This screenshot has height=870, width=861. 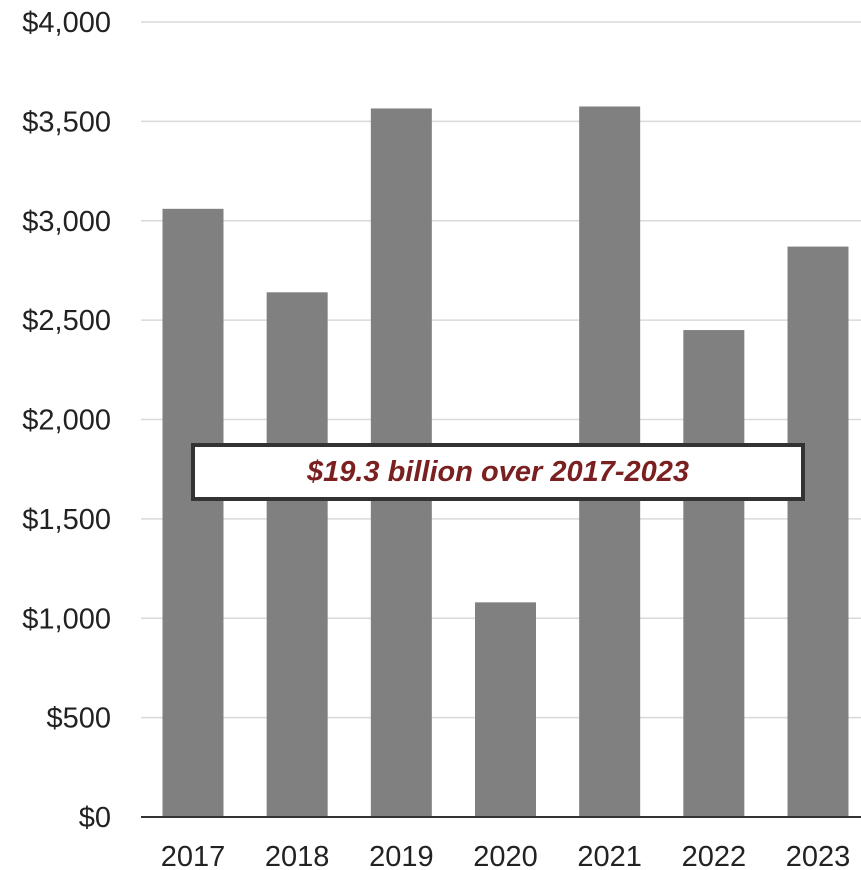 I want to click on bar-2017, so click(x=193, y=512).